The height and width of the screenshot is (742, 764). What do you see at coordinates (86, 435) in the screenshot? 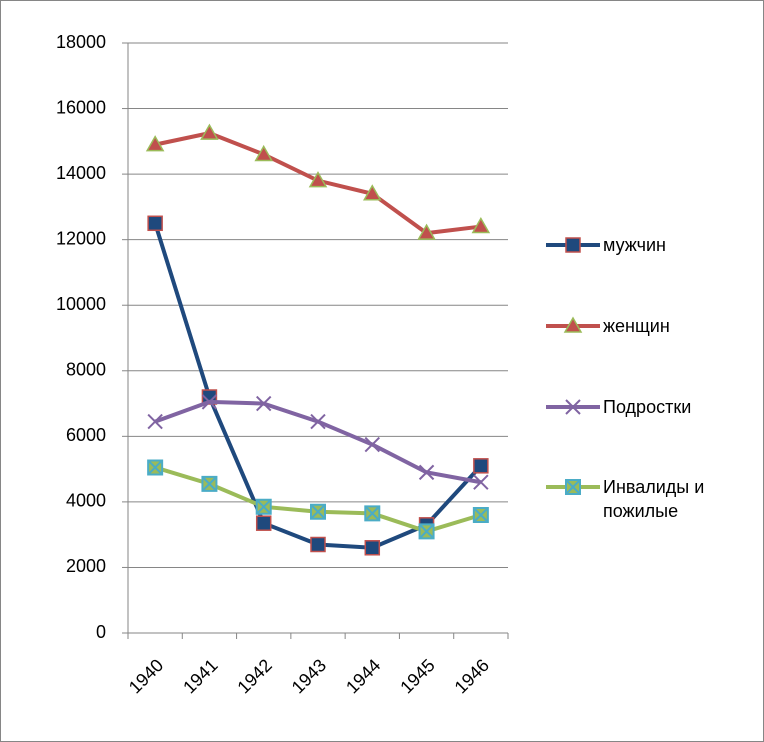
I see `y-tick-label: 6000` at bounding box center [86, 435].